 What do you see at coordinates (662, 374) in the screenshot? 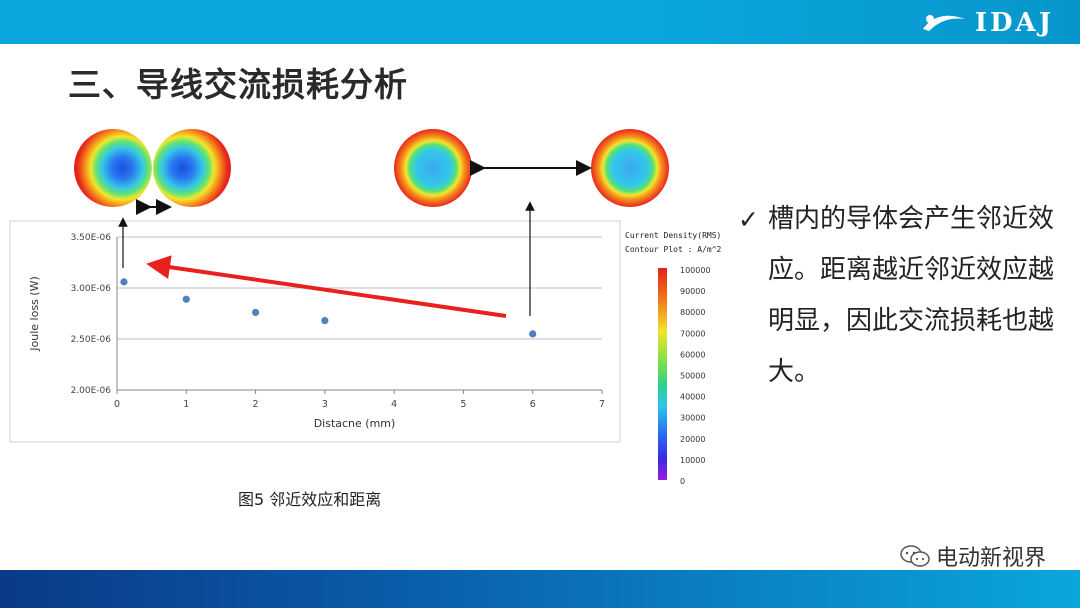
I see `colorbar-gradient` at bounding box center [662, 374].